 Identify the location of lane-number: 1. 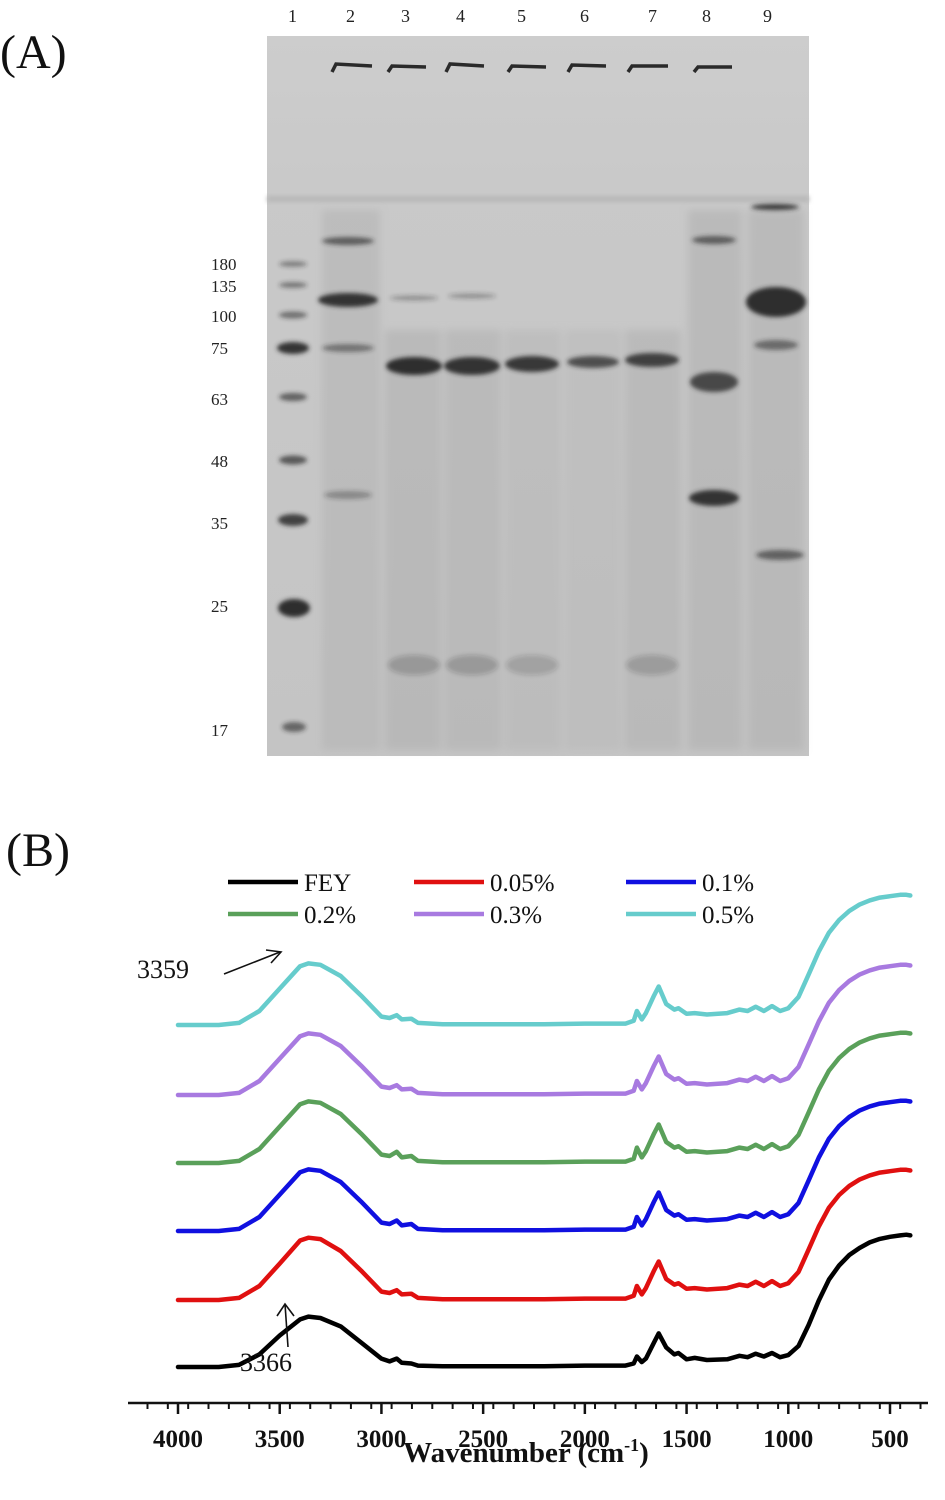
(292, 16).